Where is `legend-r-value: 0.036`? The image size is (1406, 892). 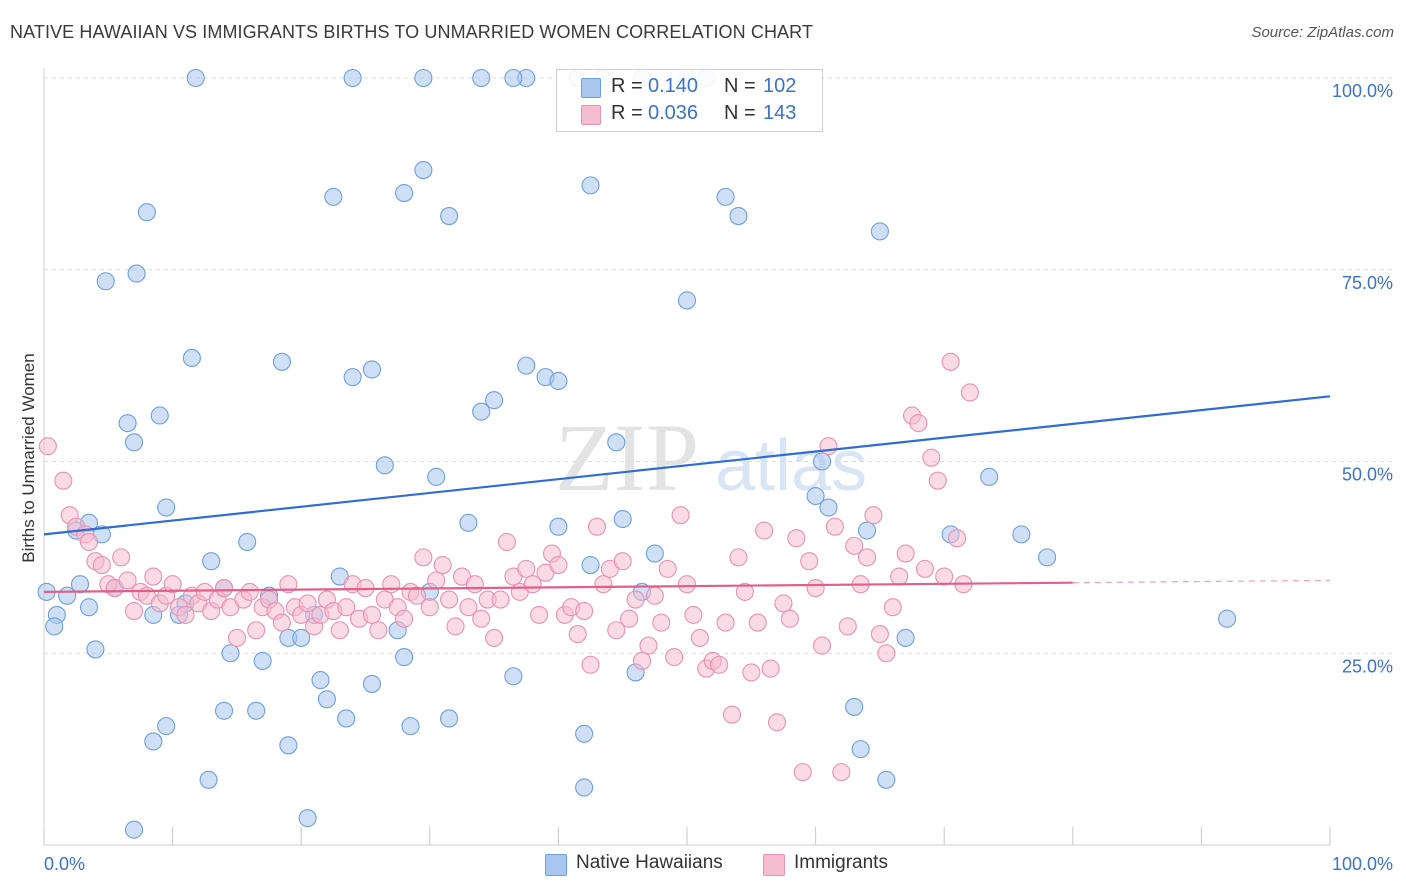
legend-r-value: 0.036 is located at coordinates (673, 113).